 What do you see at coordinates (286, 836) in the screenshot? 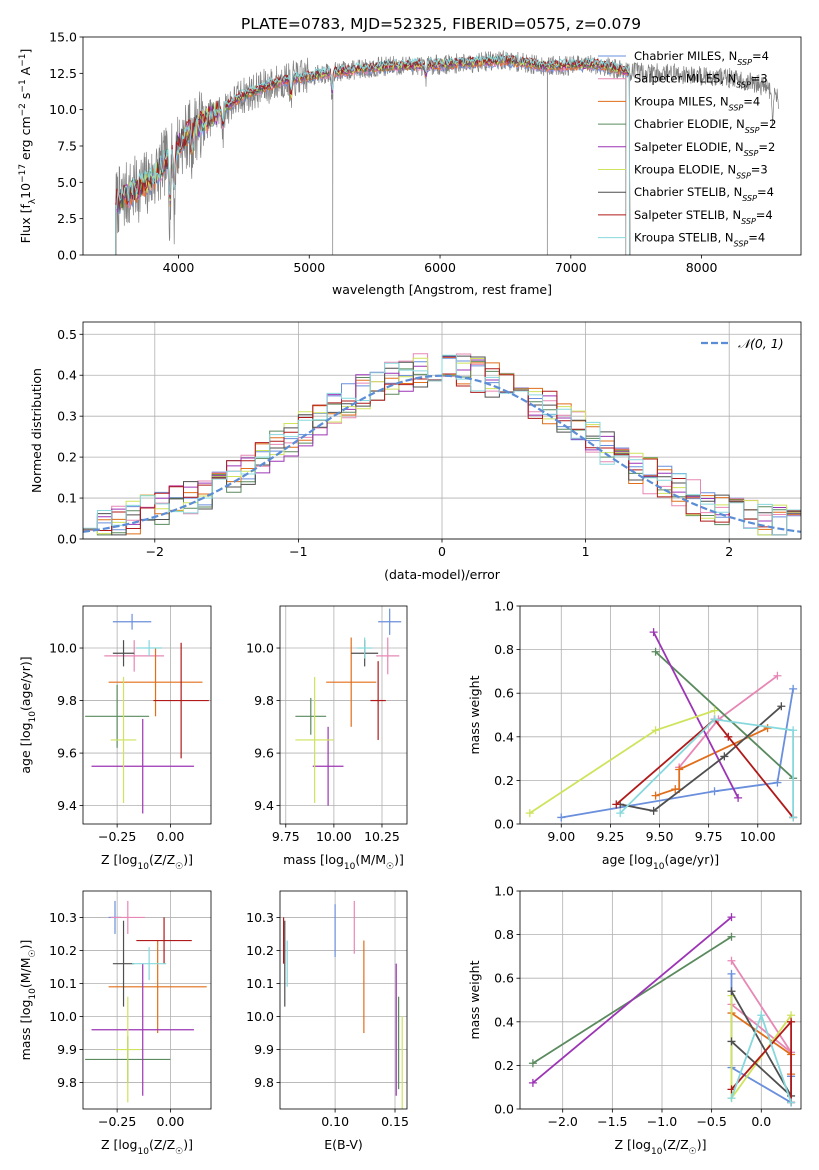
I see `x-tick-label: 9.75` at bounding box center [286, 836].